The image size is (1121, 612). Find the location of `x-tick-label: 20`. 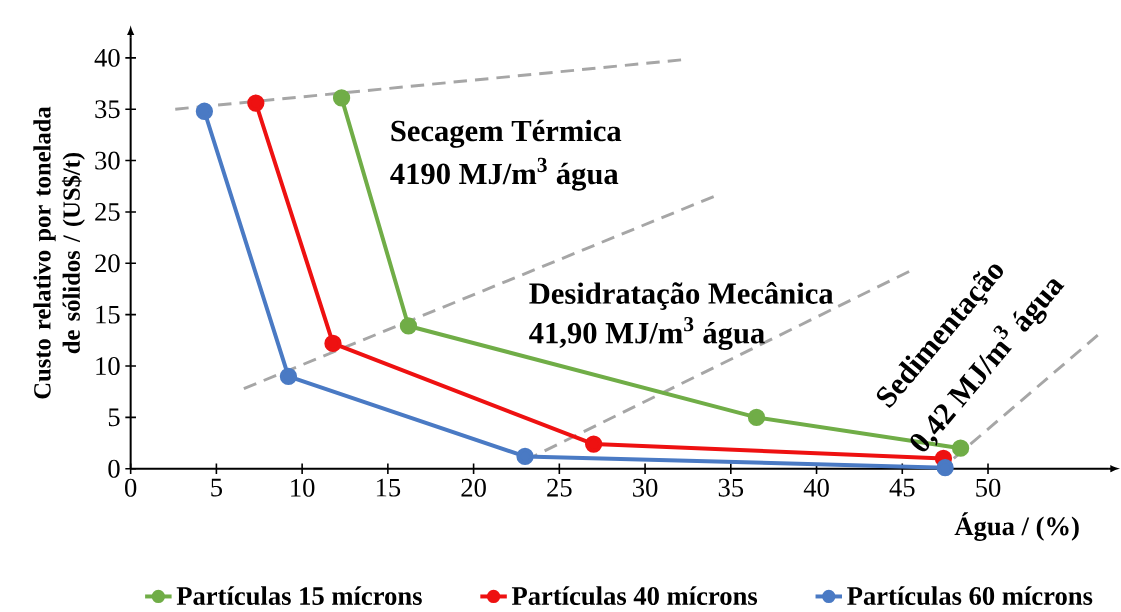

x-tick-label: 20 is located at coordinates (473, 487).